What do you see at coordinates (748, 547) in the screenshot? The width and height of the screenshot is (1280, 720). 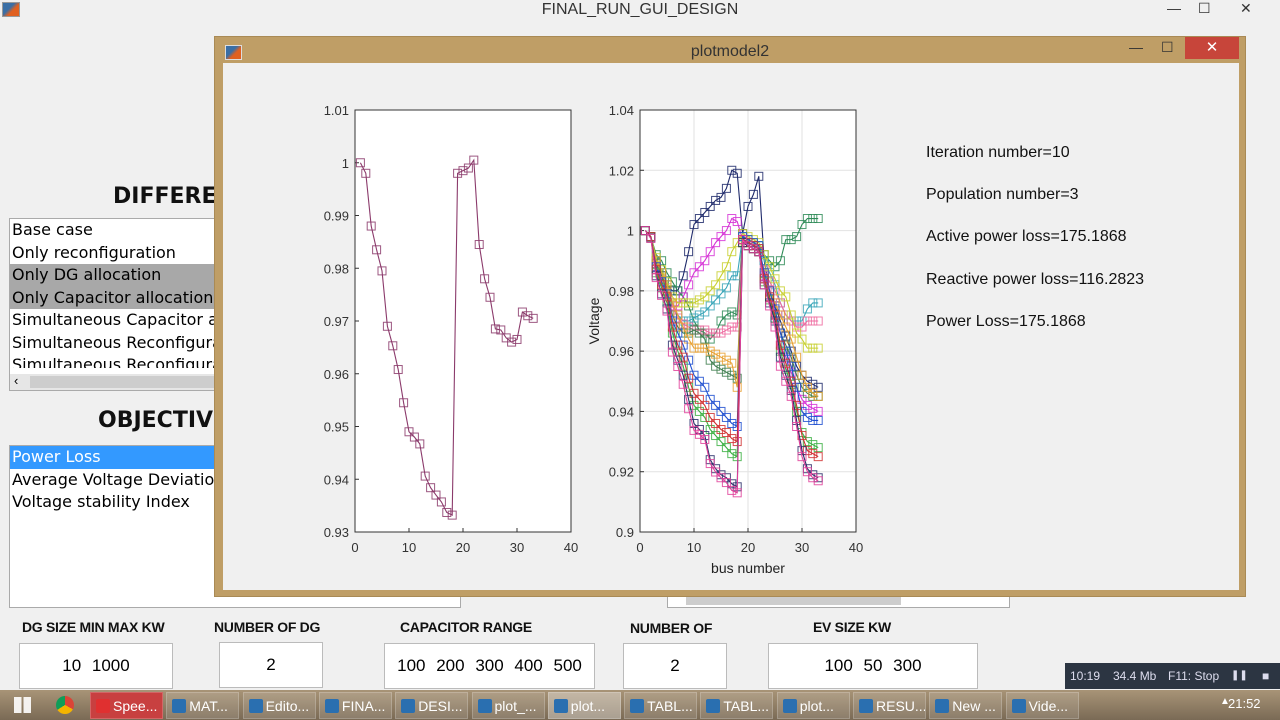 I see `x-tick-label: 20` at bounding box center [748, 547].